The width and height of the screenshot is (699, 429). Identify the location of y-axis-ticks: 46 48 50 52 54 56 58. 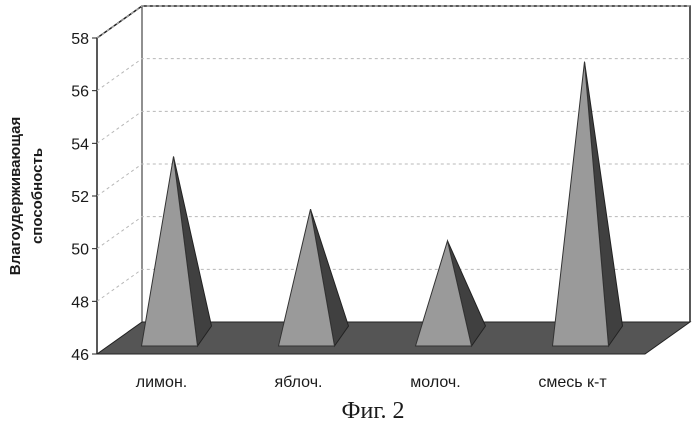
(84, 197).